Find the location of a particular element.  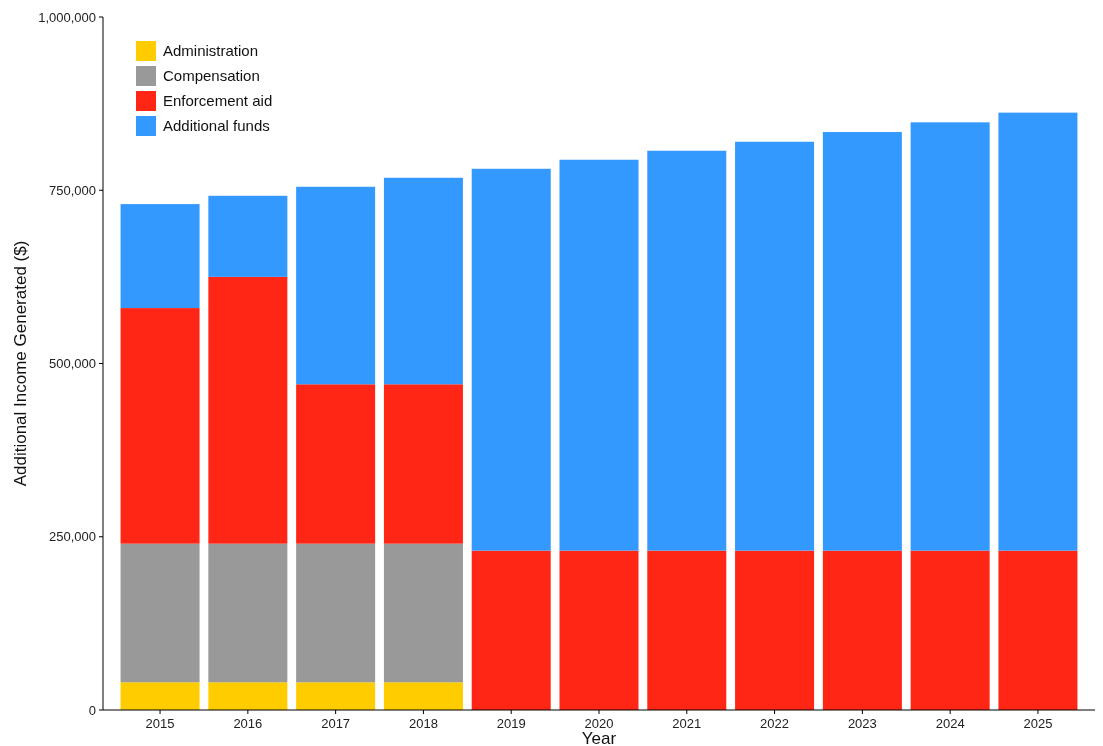

x-tick-label: 2024 is located at coordinates (950, 723).